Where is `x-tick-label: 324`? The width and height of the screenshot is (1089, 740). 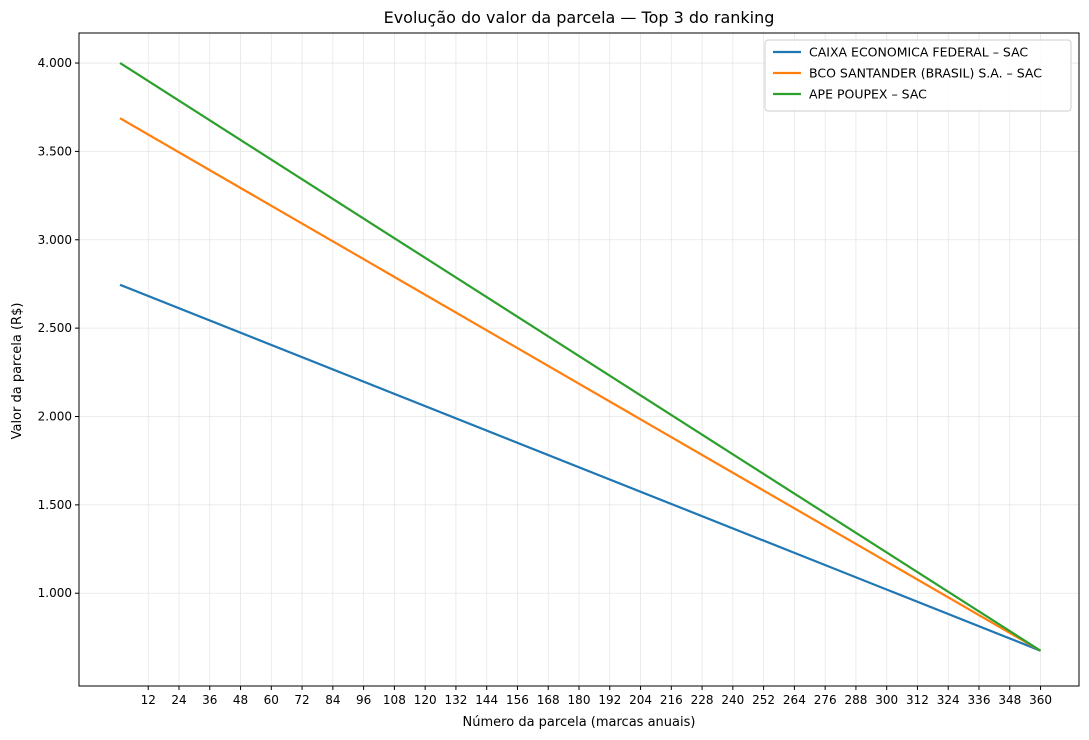 x-tick-label: 324 is located at coordinates (948, 700).